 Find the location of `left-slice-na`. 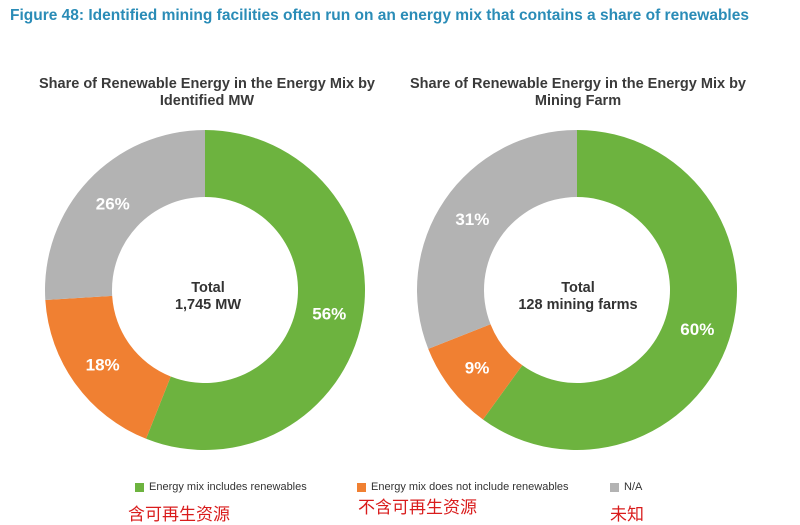

left-slice-na is located at coordinates (125, 215).